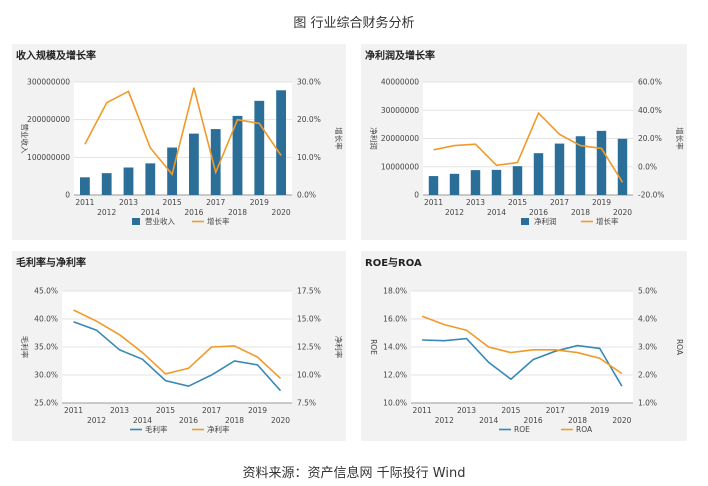 Image resolution: width=708 pixels, height=486 pixels. Describe the element at coordinates (400, 166) in the screenshot. I see `y-tick-label: 10000000` at that location.